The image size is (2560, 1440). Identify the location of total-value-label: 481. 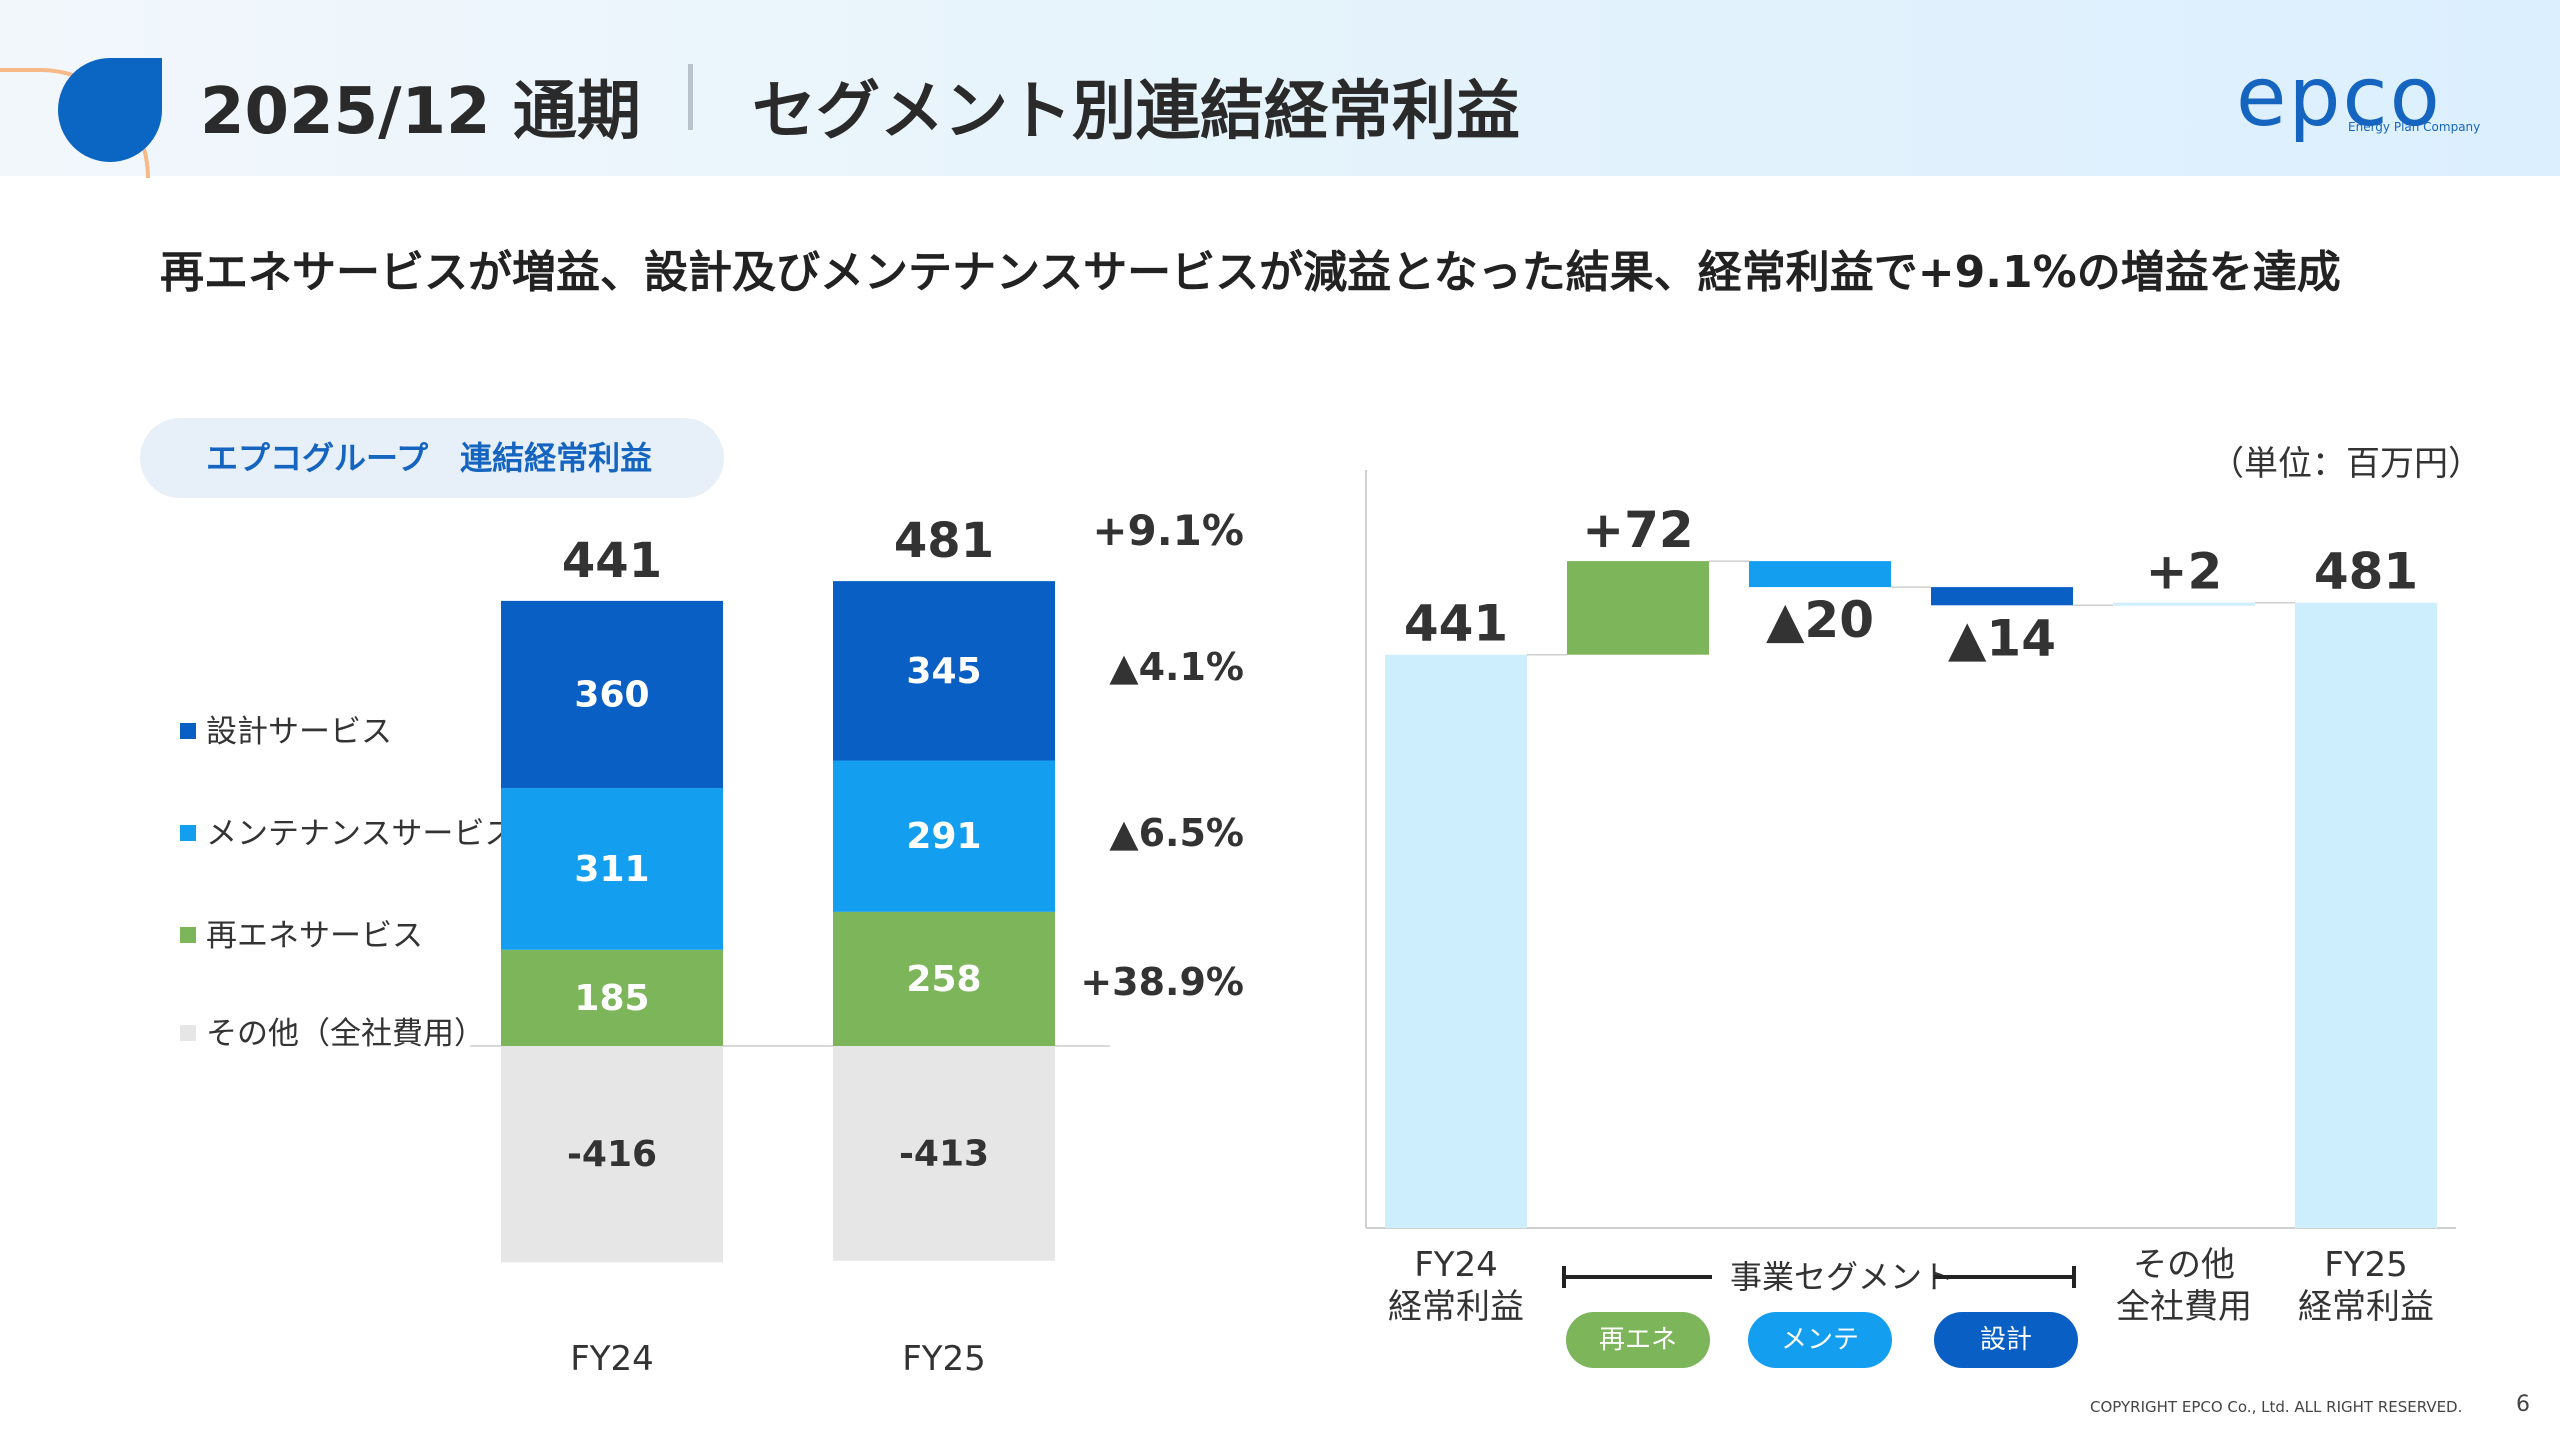
(944, 541).